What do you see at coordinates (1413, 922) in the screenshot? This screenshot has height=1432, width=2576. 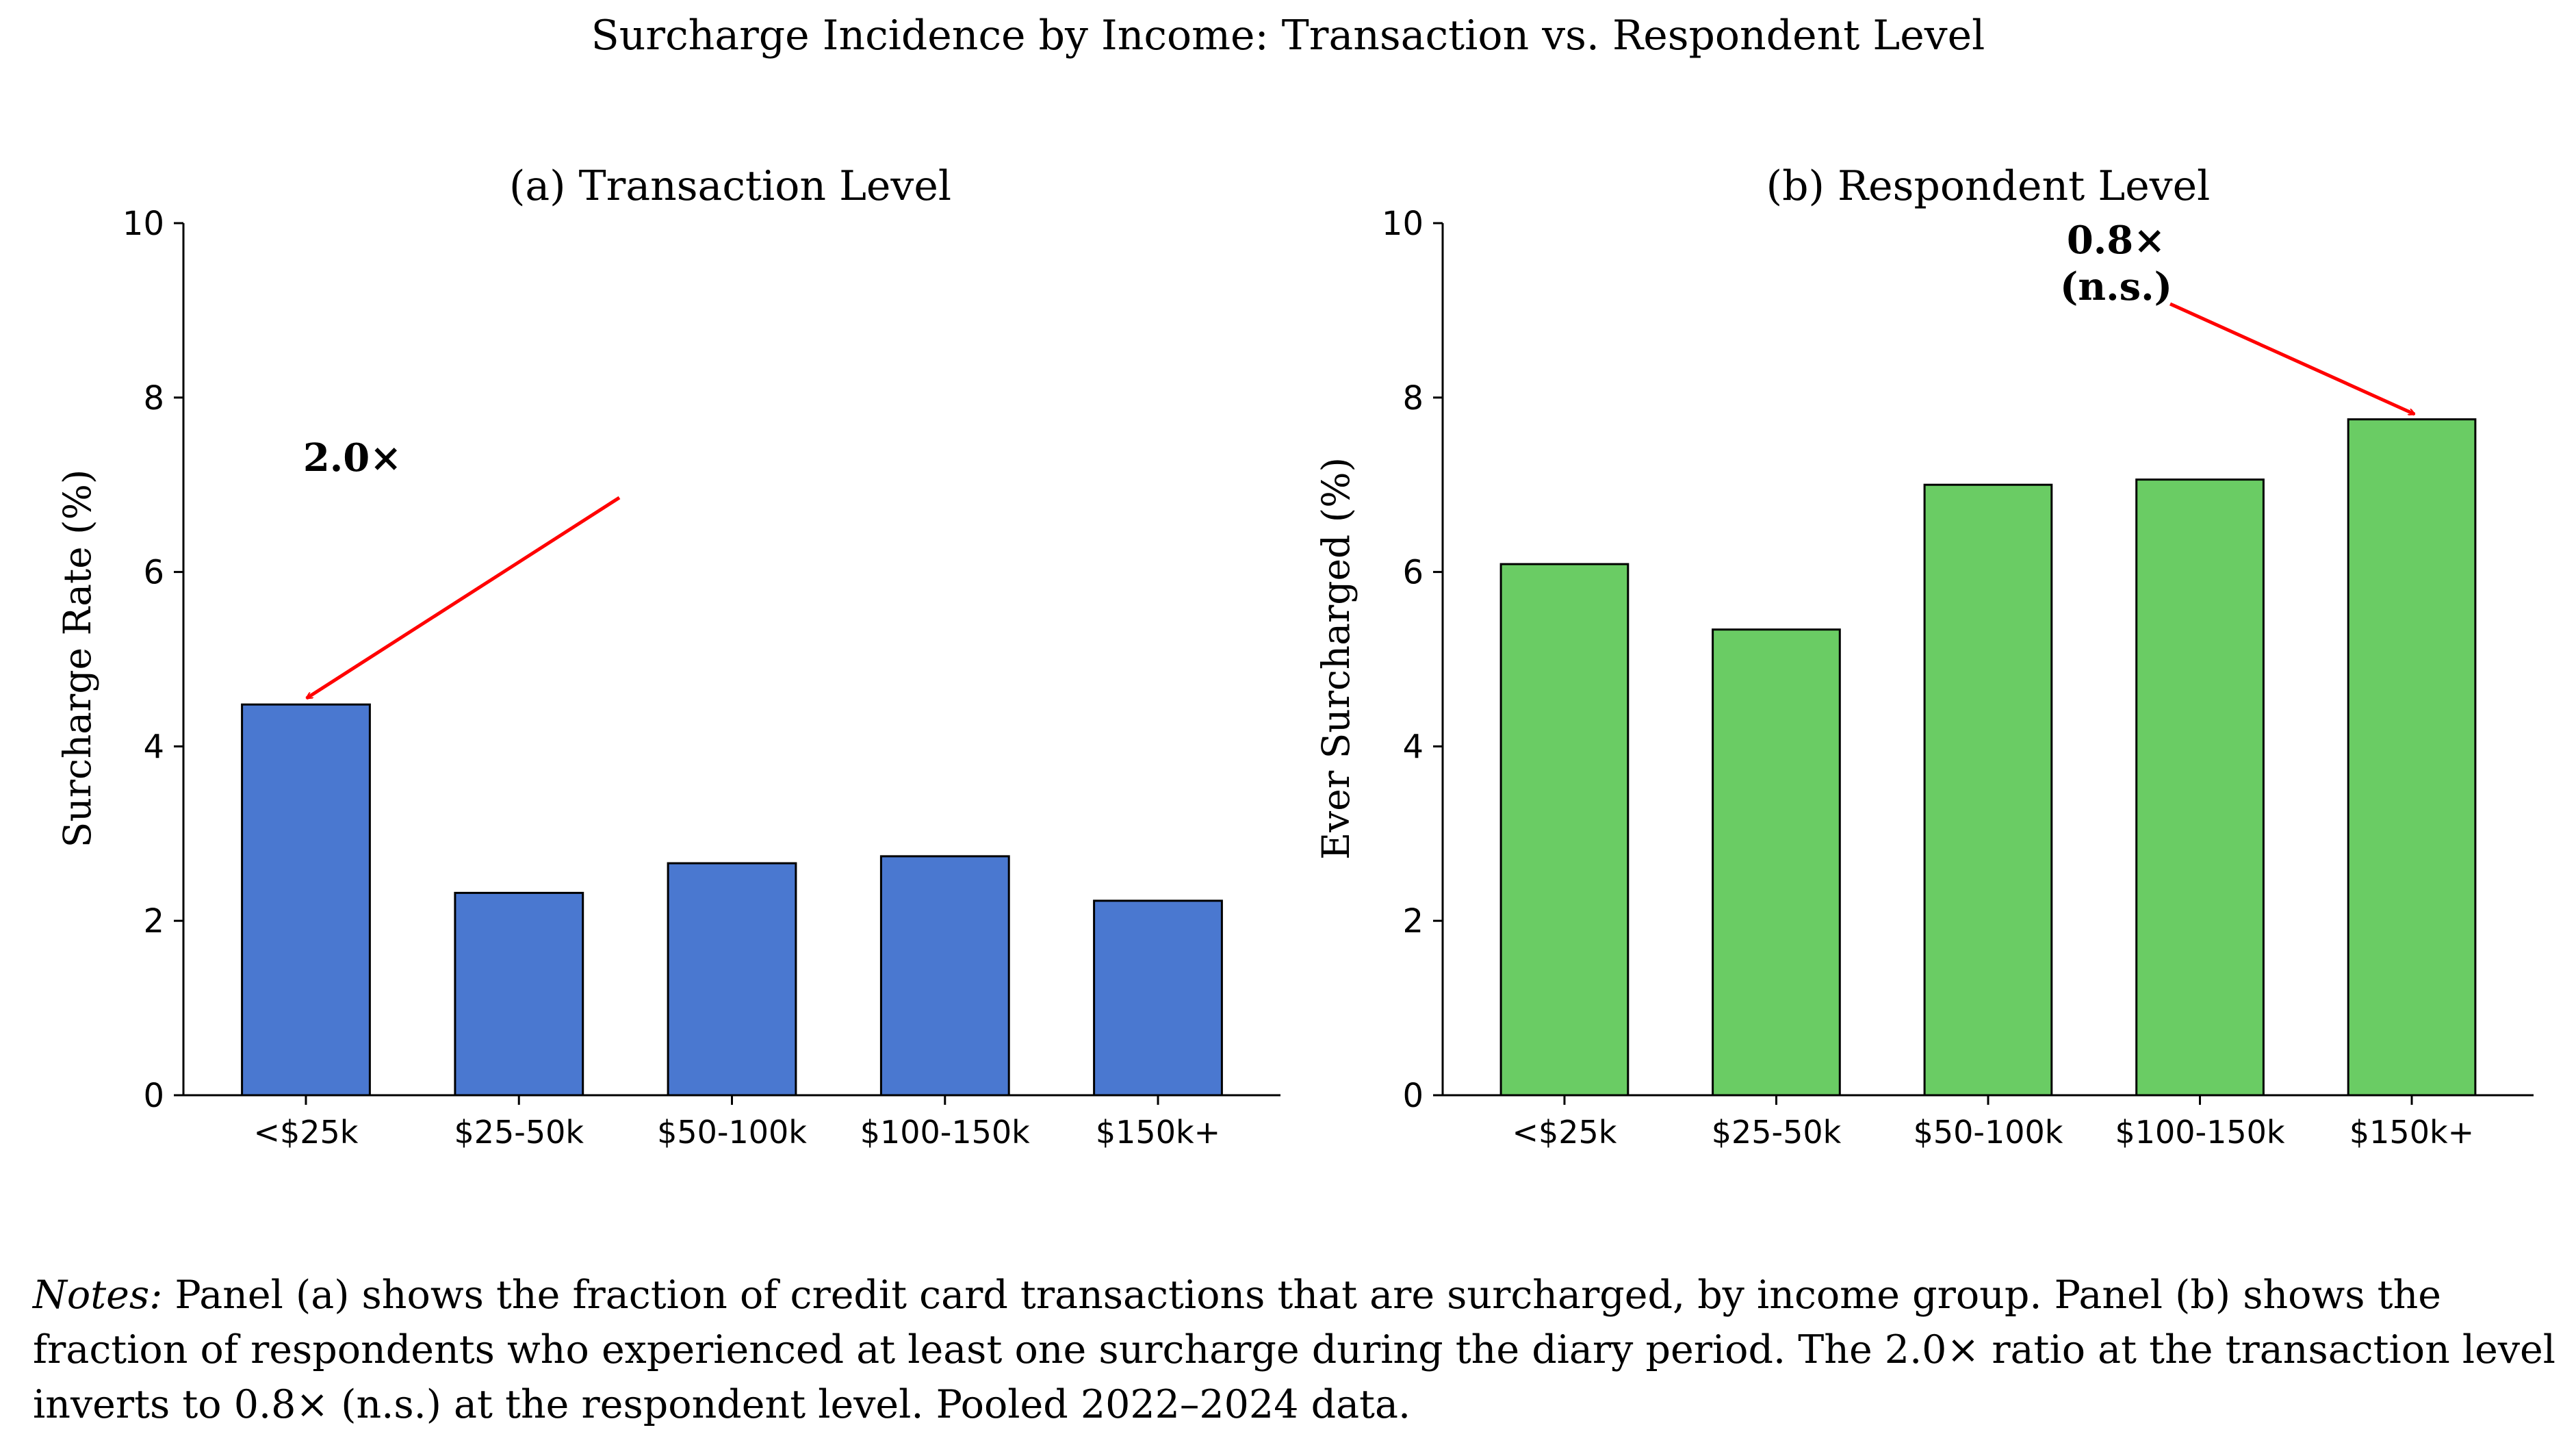 I see `panel-b-y-tick-label-1: 2` at bounding box center [1413, 922].